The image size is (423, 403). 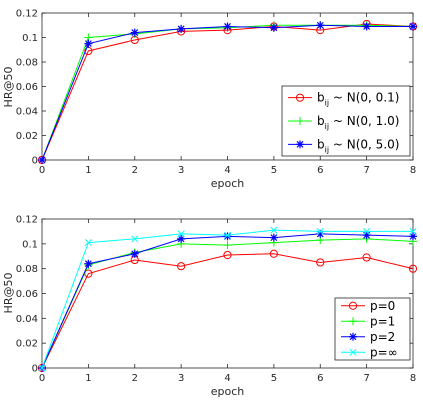 What do you see at coordinates (384, 352) in the screenshot?
I see `legend-label-main: p=∞` at bounding box center [384, 352].